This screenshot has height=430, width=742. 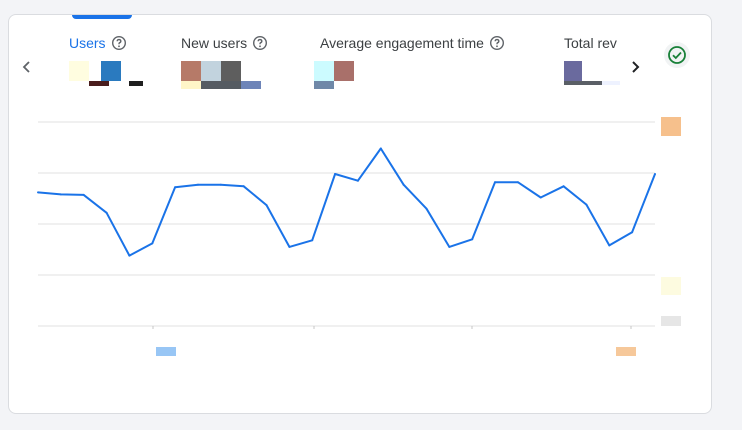 I want to click on tab-average-engagement-time: Average engagement time, so click(x=409, y=75).